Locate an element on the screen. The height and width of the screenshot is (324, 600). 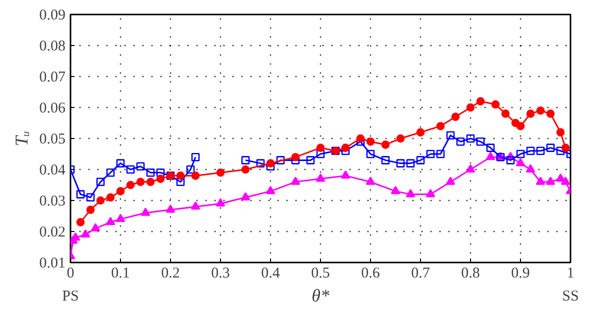
x-axis-title: θ* is located at coordinates (321, 296).